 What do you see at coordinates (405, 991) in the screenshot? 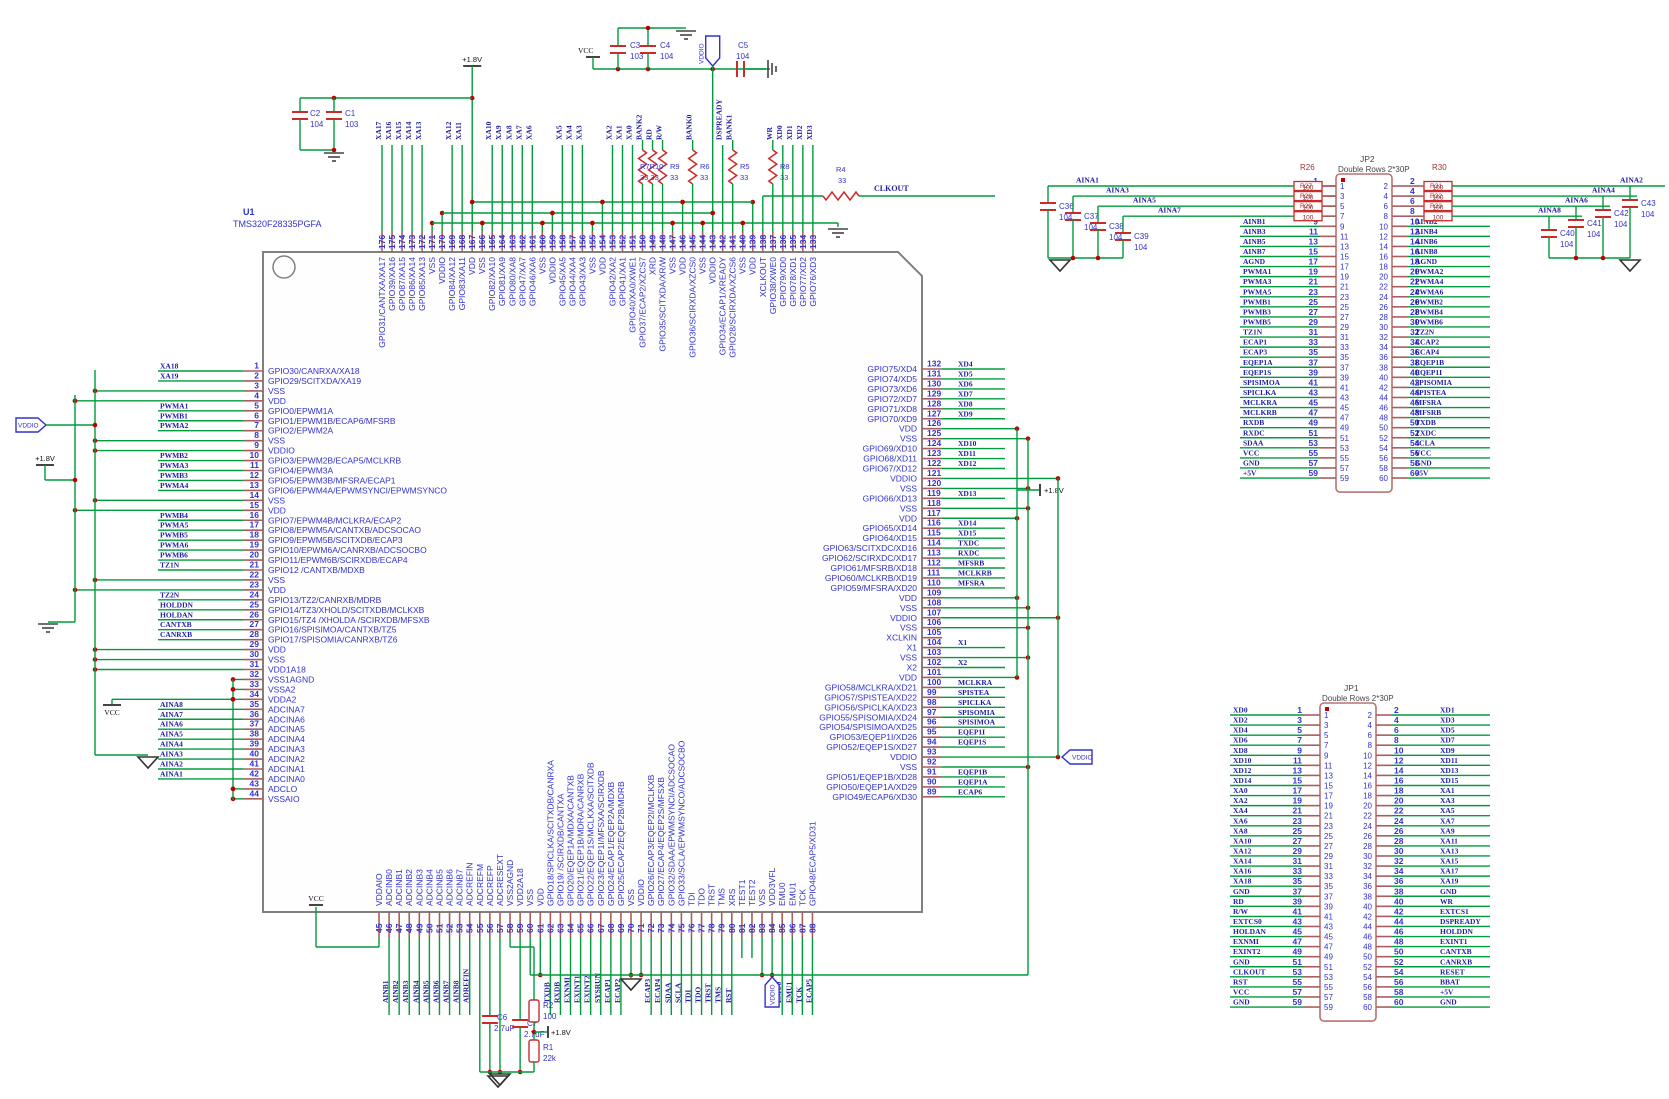
I see `net-label: AINB3` at bounding box center [405, 991].